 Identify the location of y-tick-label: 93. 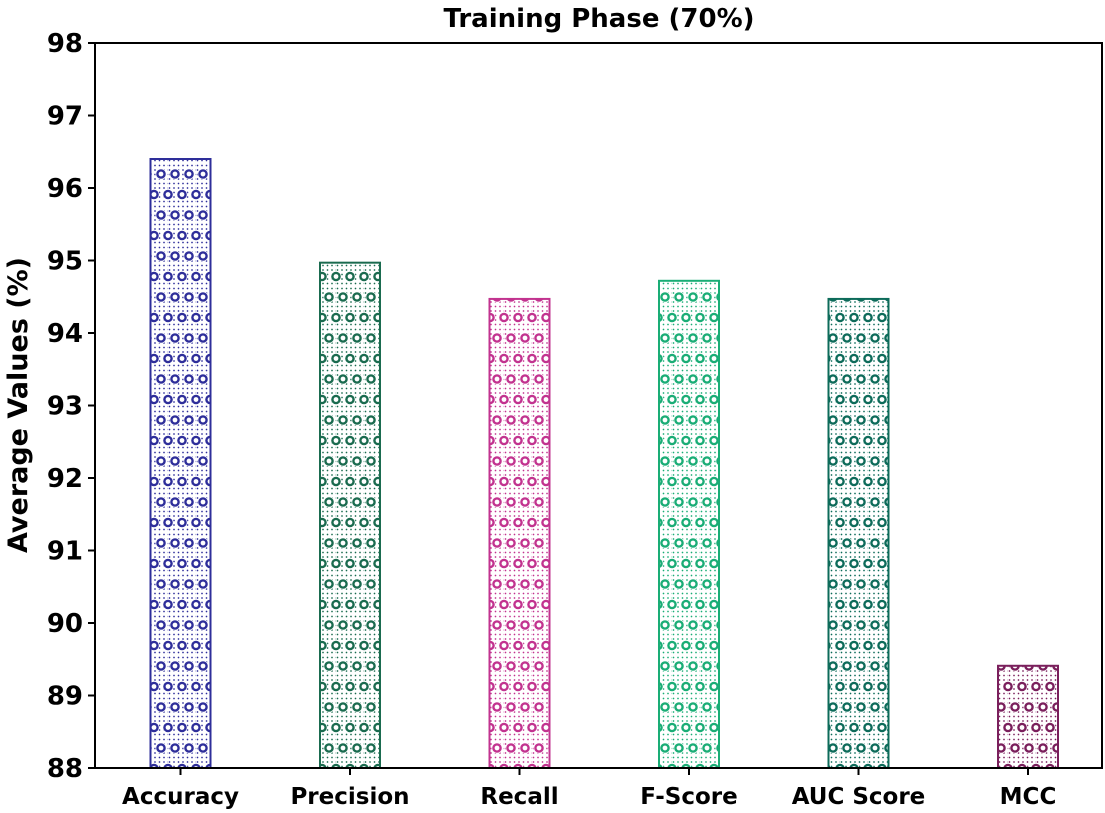
(65, 407).